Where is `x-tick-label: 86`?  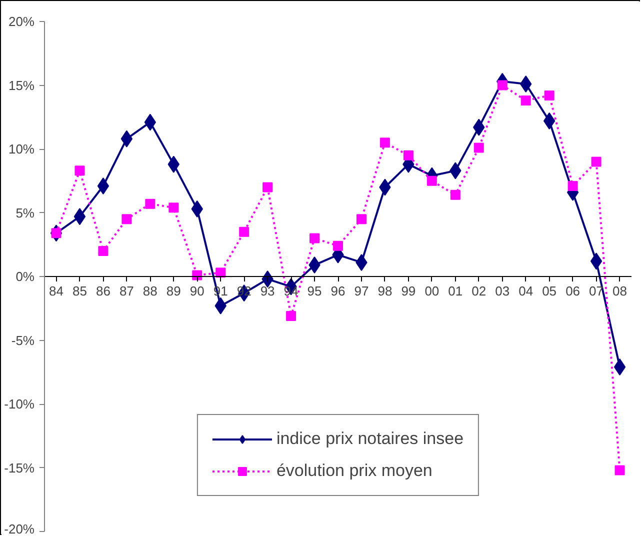 x-tick-label: 86 is located at coordinates (103, 291).